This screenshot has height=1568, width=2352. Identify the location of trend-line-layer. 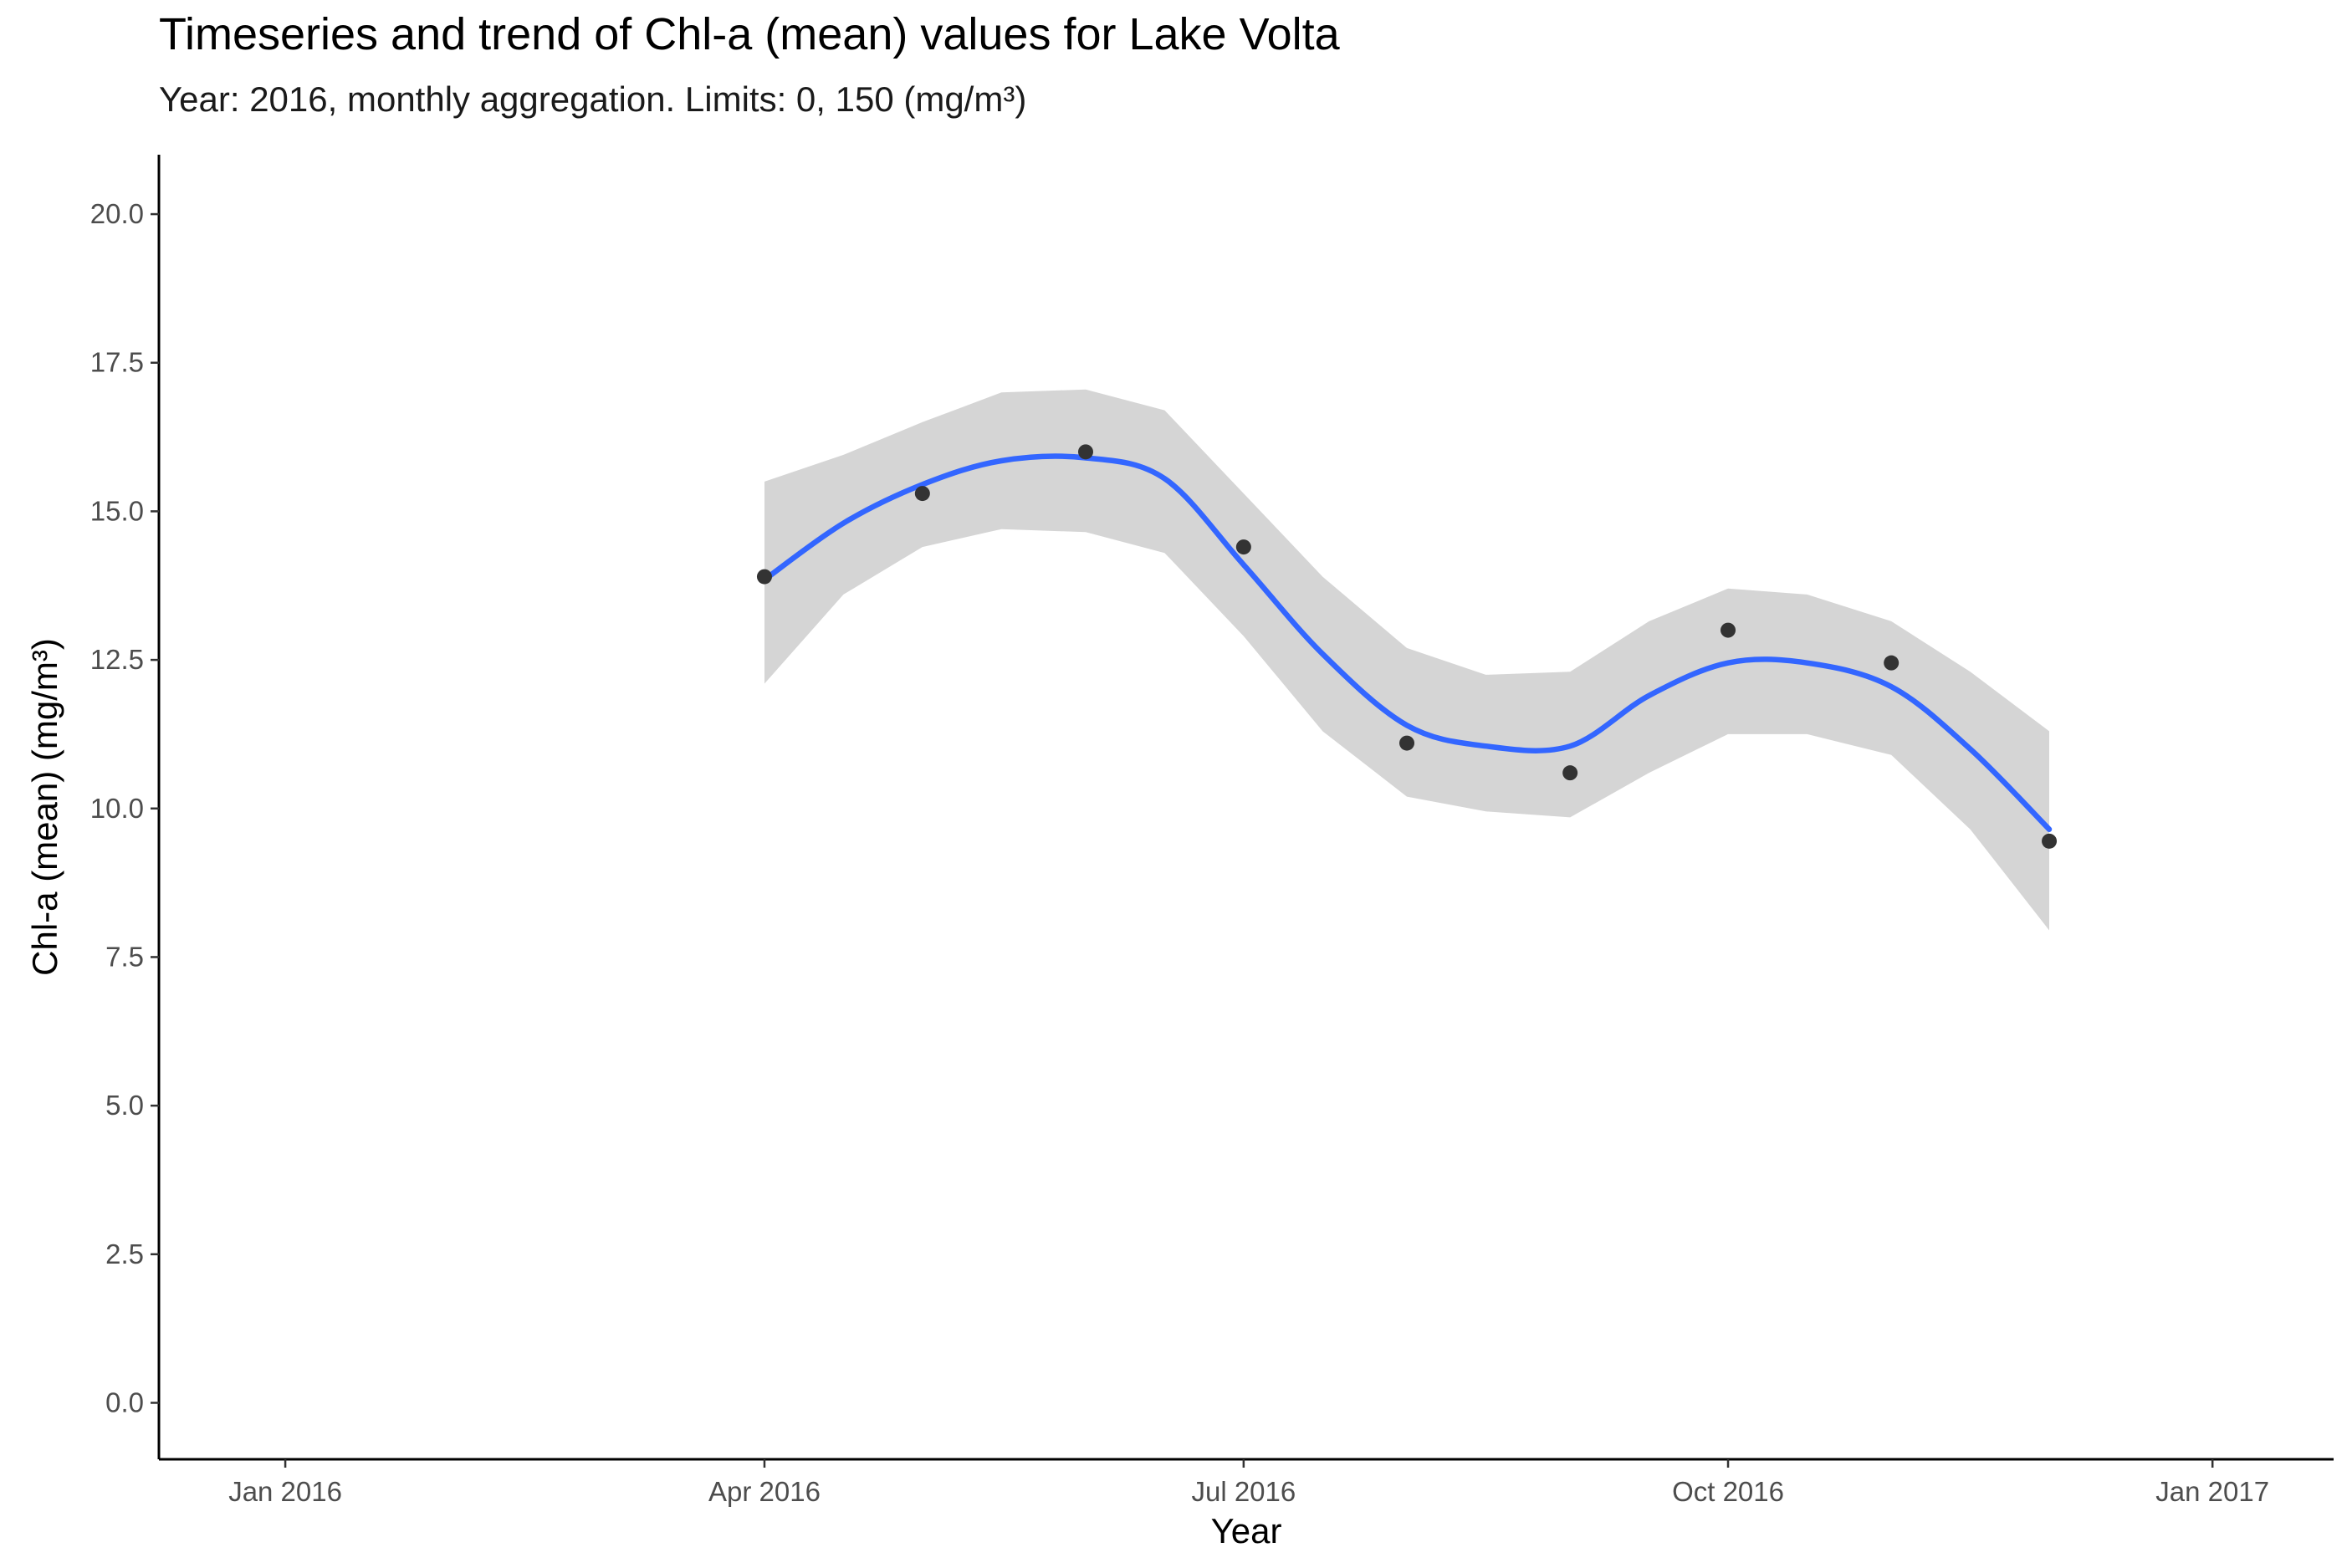
(1407, 642).